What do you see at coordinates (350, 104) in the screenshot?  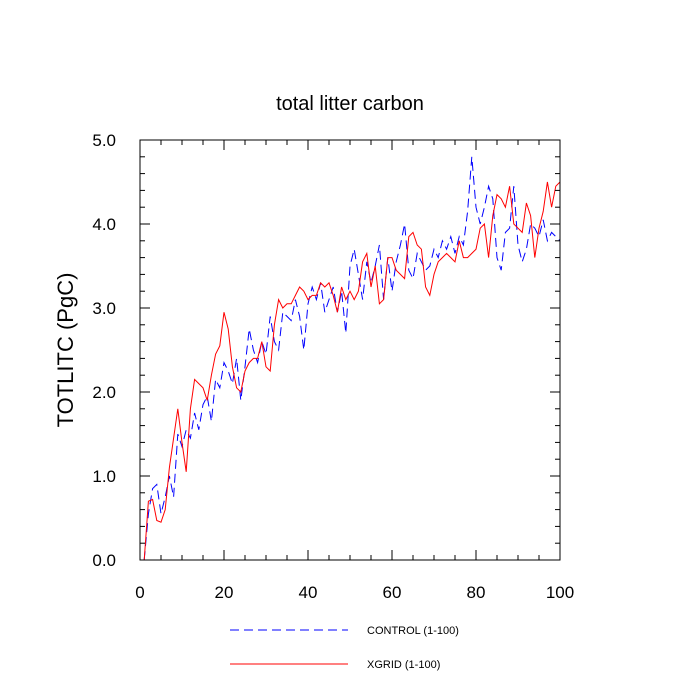 I see `chart-title: total litter carbon` at bounding box center [350, 104].